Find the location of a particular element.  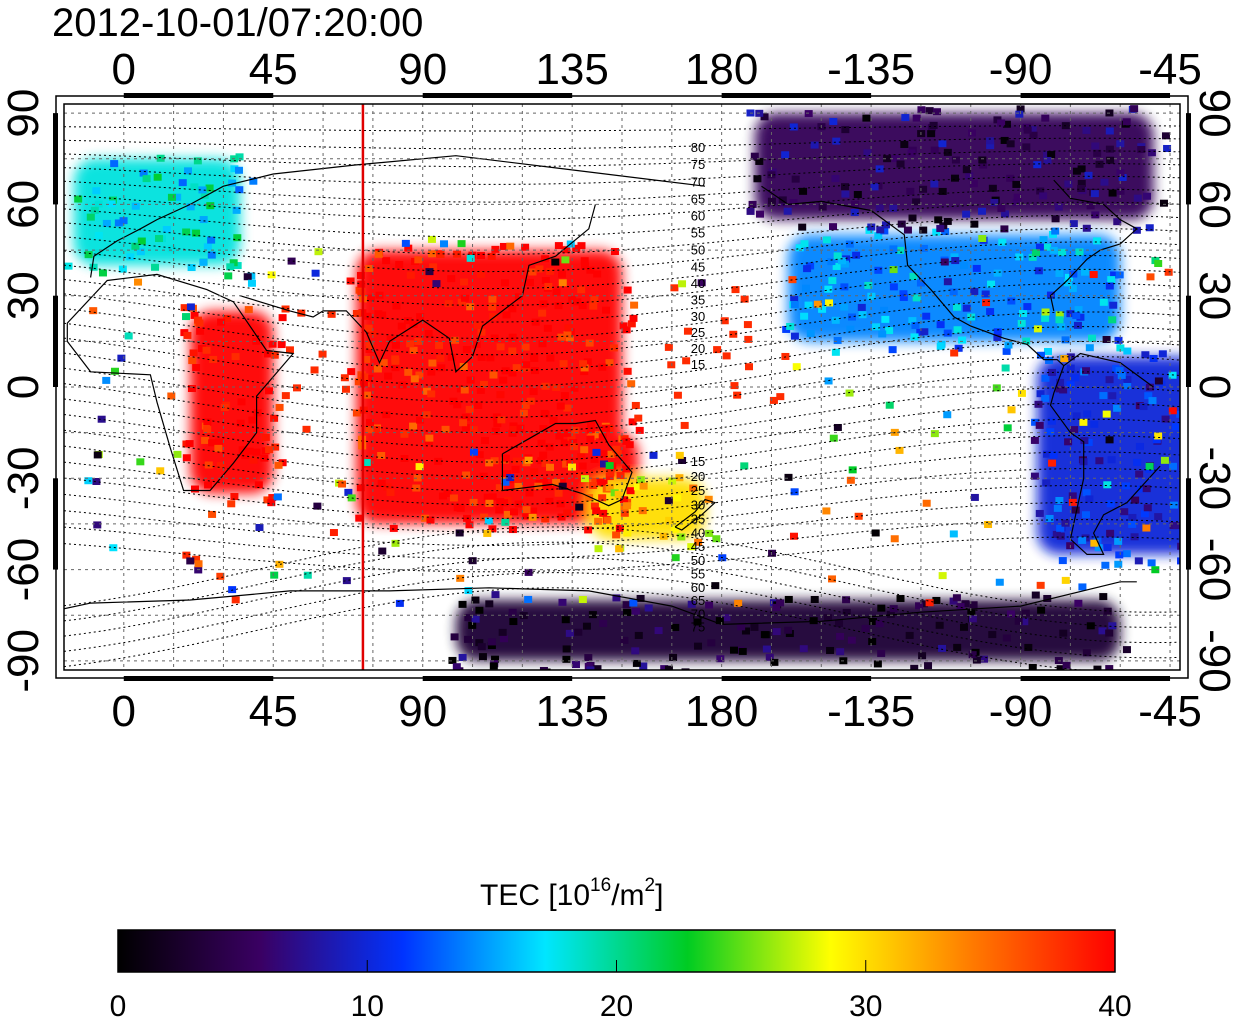

y-left-tick-label: 90 is located at coordinates (24, 113).